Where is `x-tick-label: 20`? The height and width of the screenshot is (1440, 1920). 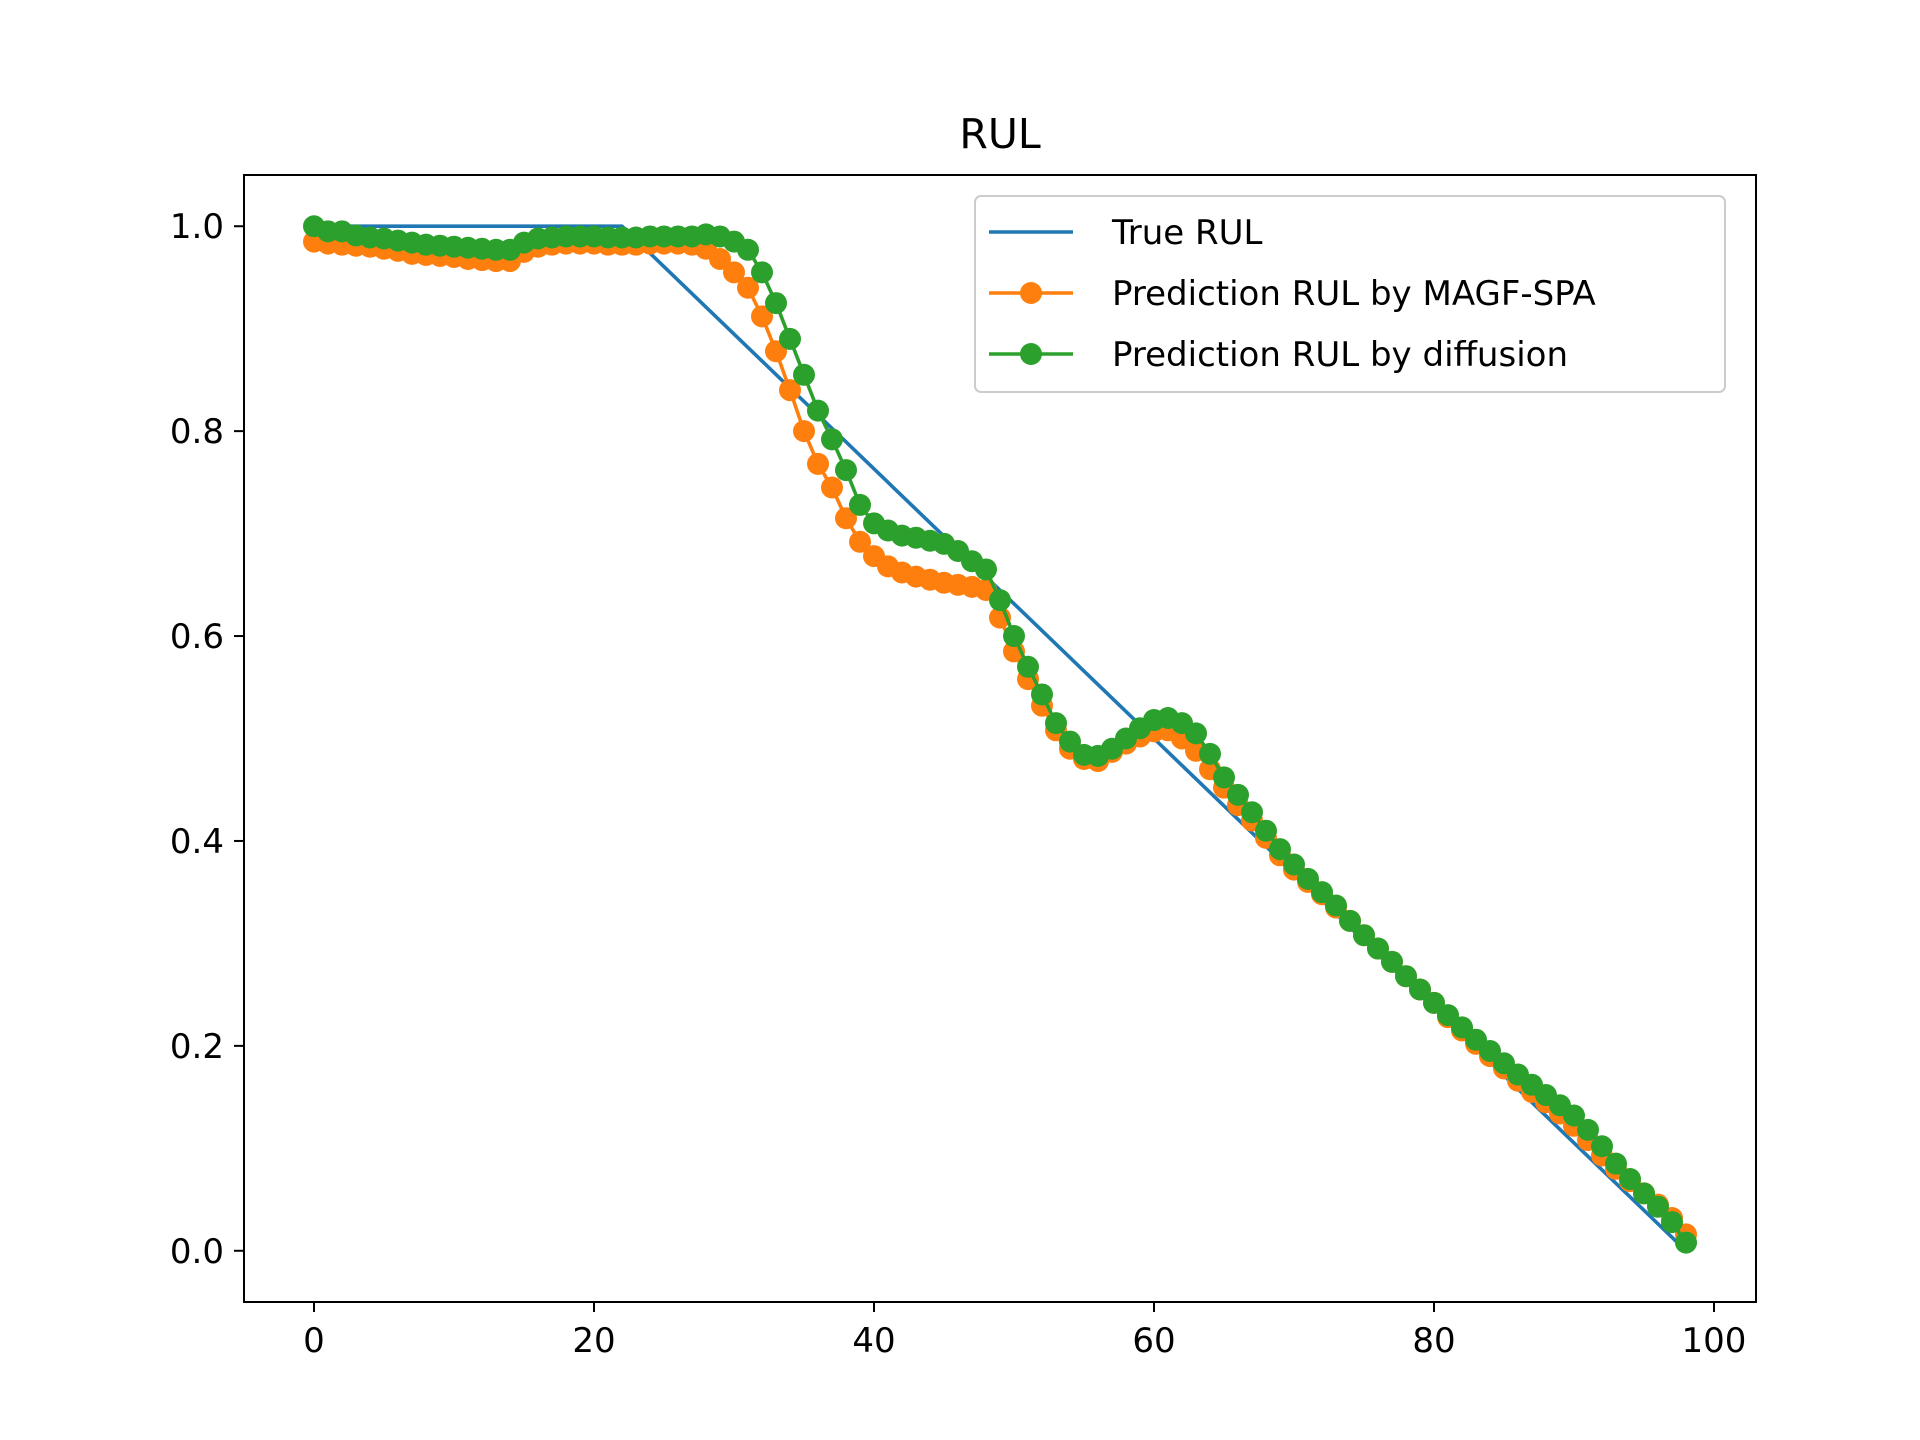
x-tick-label: 20 is located at coordinates (593, 1341).